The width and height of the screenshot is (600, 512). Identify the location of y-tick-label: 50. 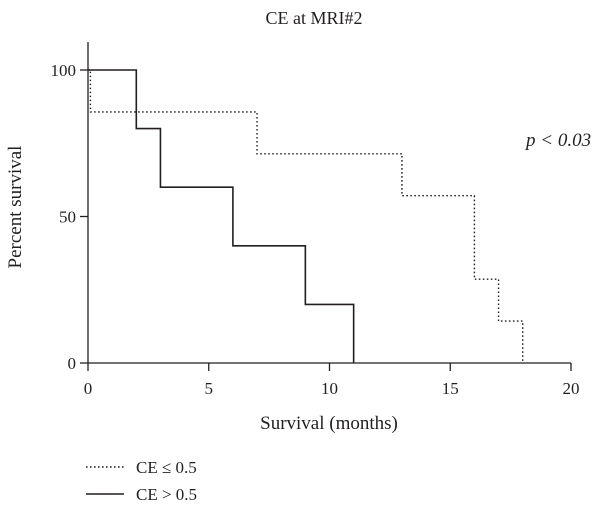
(67, 217).